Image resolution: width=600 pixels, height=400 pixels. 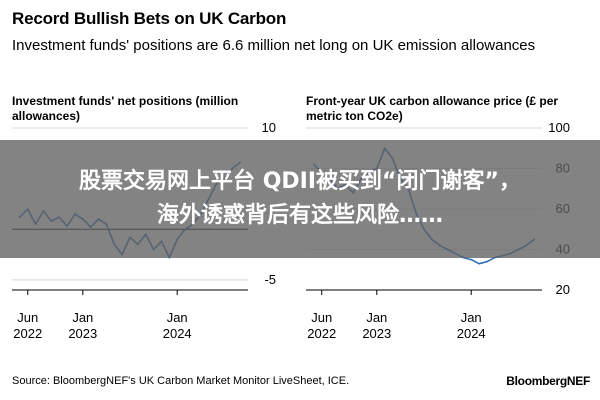 What do you see at coordinates (321, 333) in the screenshot?
I see `right-x-tick-year: 2022` at bounding box center [321, 333].